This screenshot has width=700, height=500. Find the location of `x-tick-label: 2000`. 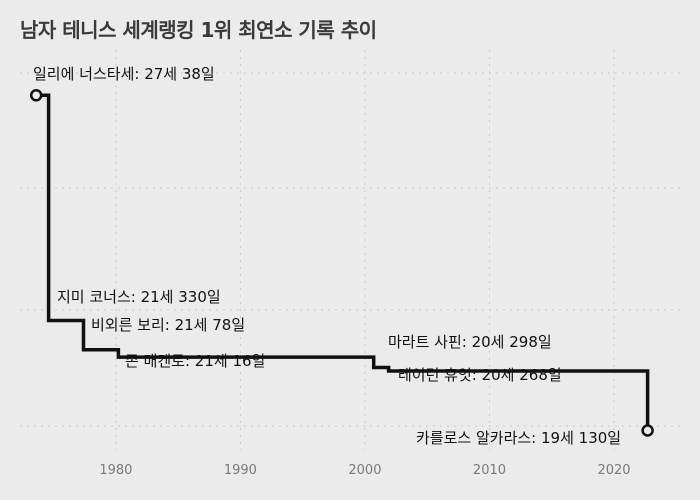

x-tick-label: 2000 is located at coordinates (364, 470).